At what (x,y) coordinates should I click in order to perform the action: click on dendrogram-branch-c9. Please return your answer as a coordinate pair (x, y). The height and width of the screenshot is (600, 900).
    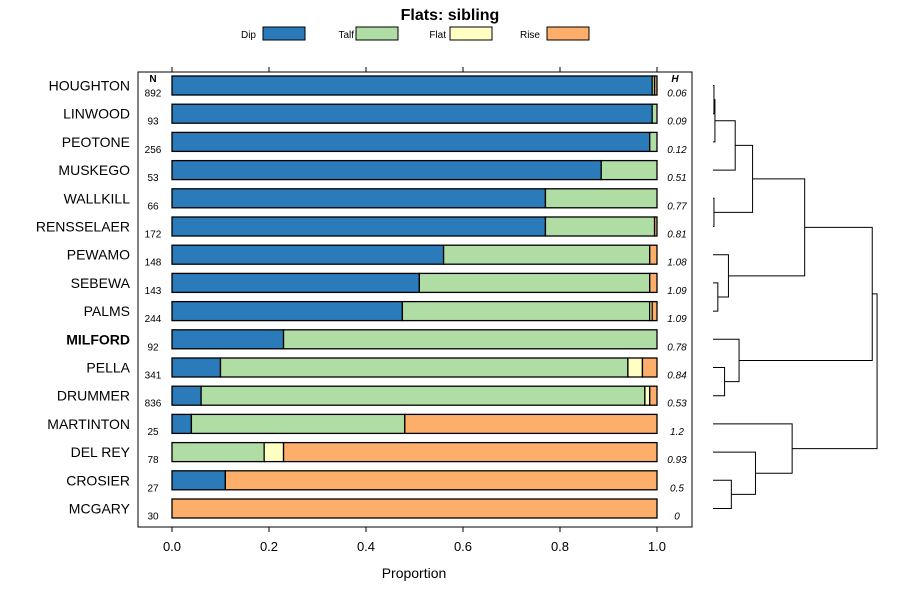
    Looking at the image, I should click on (719, 382).